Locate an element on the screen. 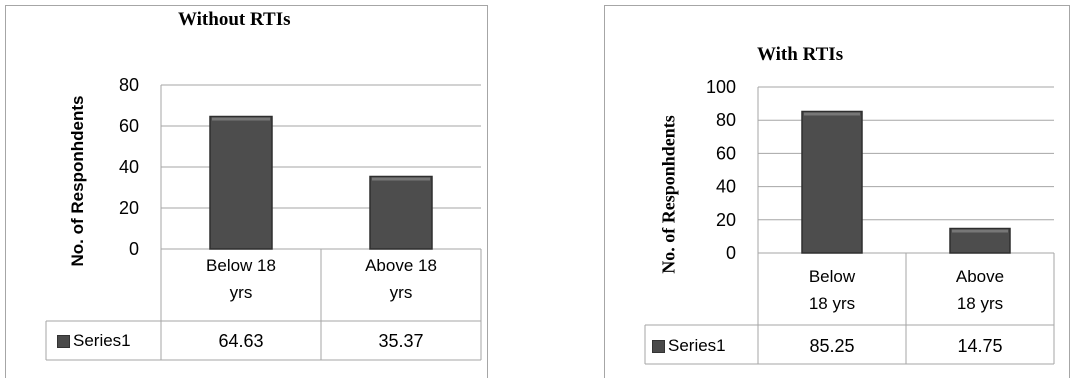  data-table-value: 85.25 is located at coordinates (832, 346).